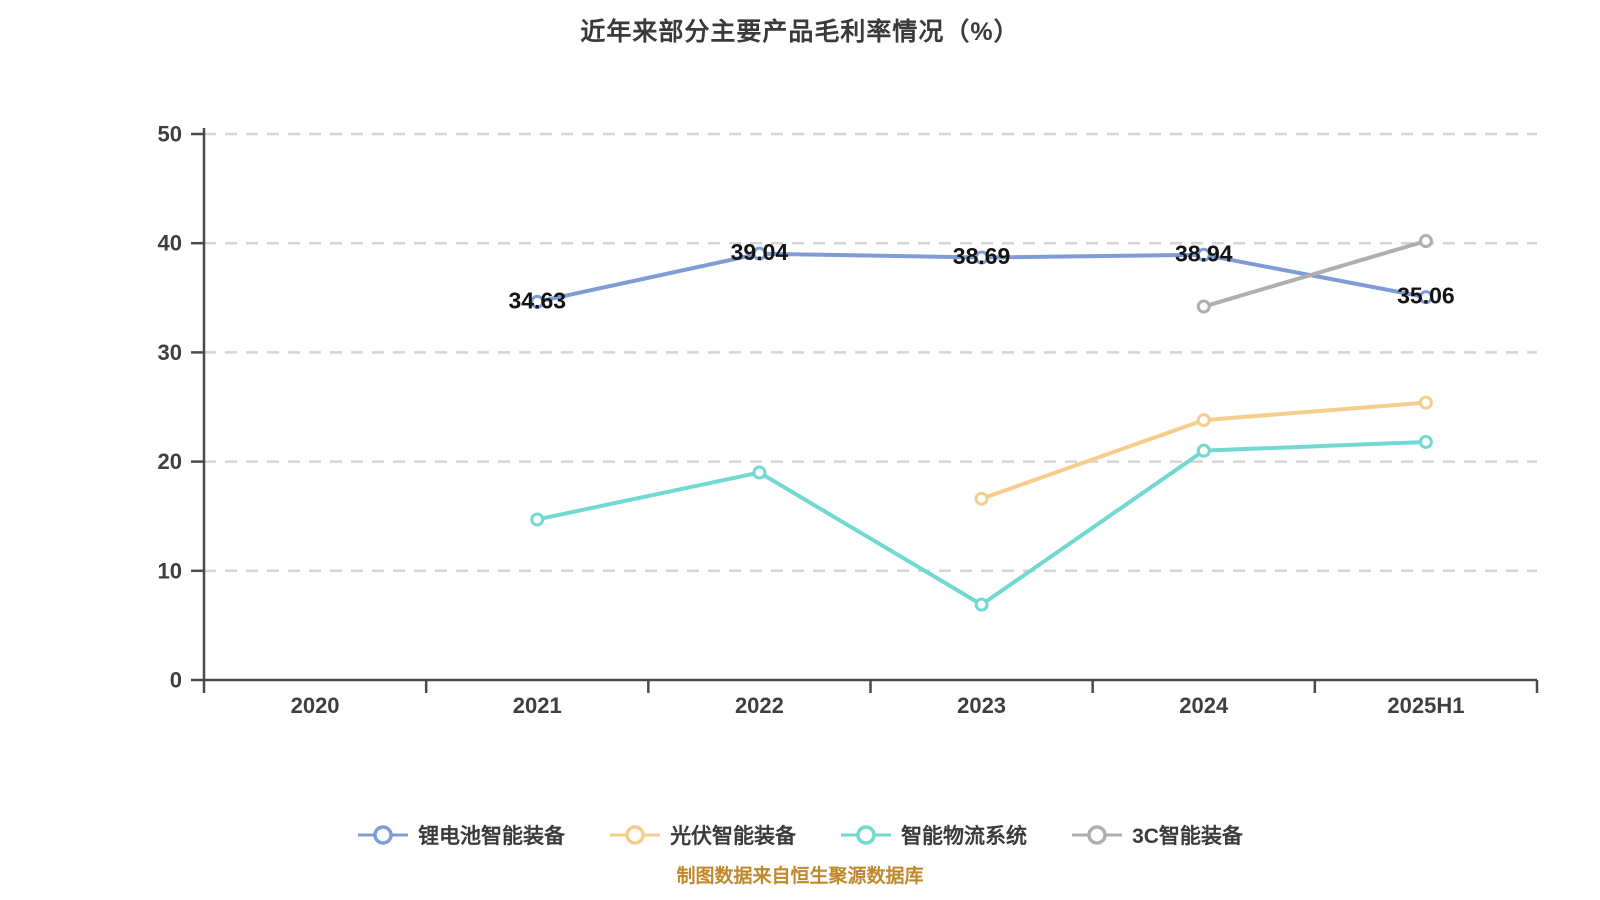 This screenshot has width=1600, height=900. I want to click on data-label: 35.06, so click(1426, 296).